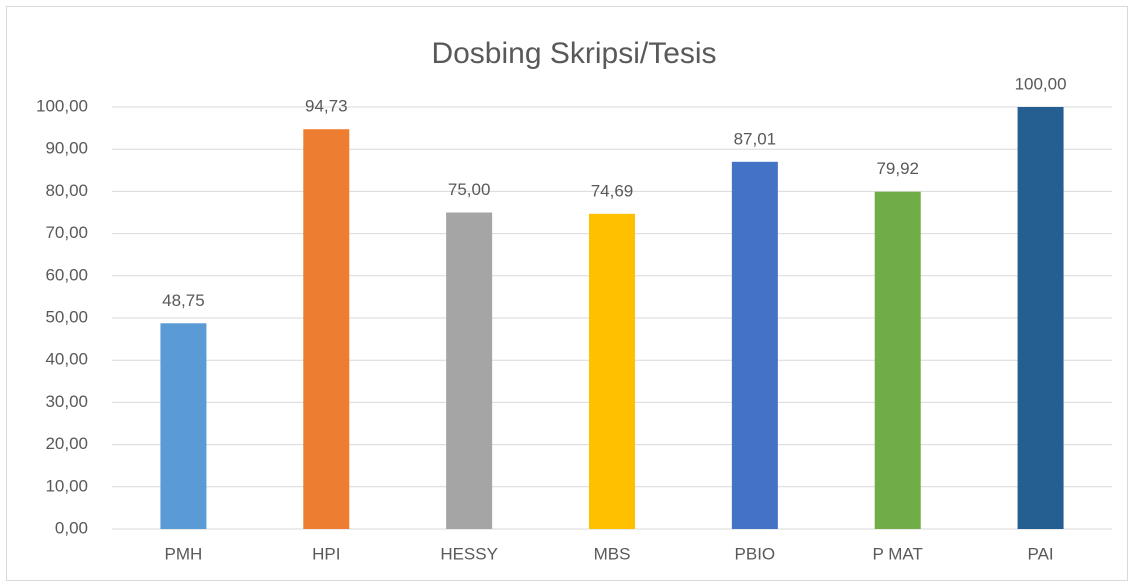  I want to click on chart-title: Dosbing Skripsi/Tesis, so click(573, 53).